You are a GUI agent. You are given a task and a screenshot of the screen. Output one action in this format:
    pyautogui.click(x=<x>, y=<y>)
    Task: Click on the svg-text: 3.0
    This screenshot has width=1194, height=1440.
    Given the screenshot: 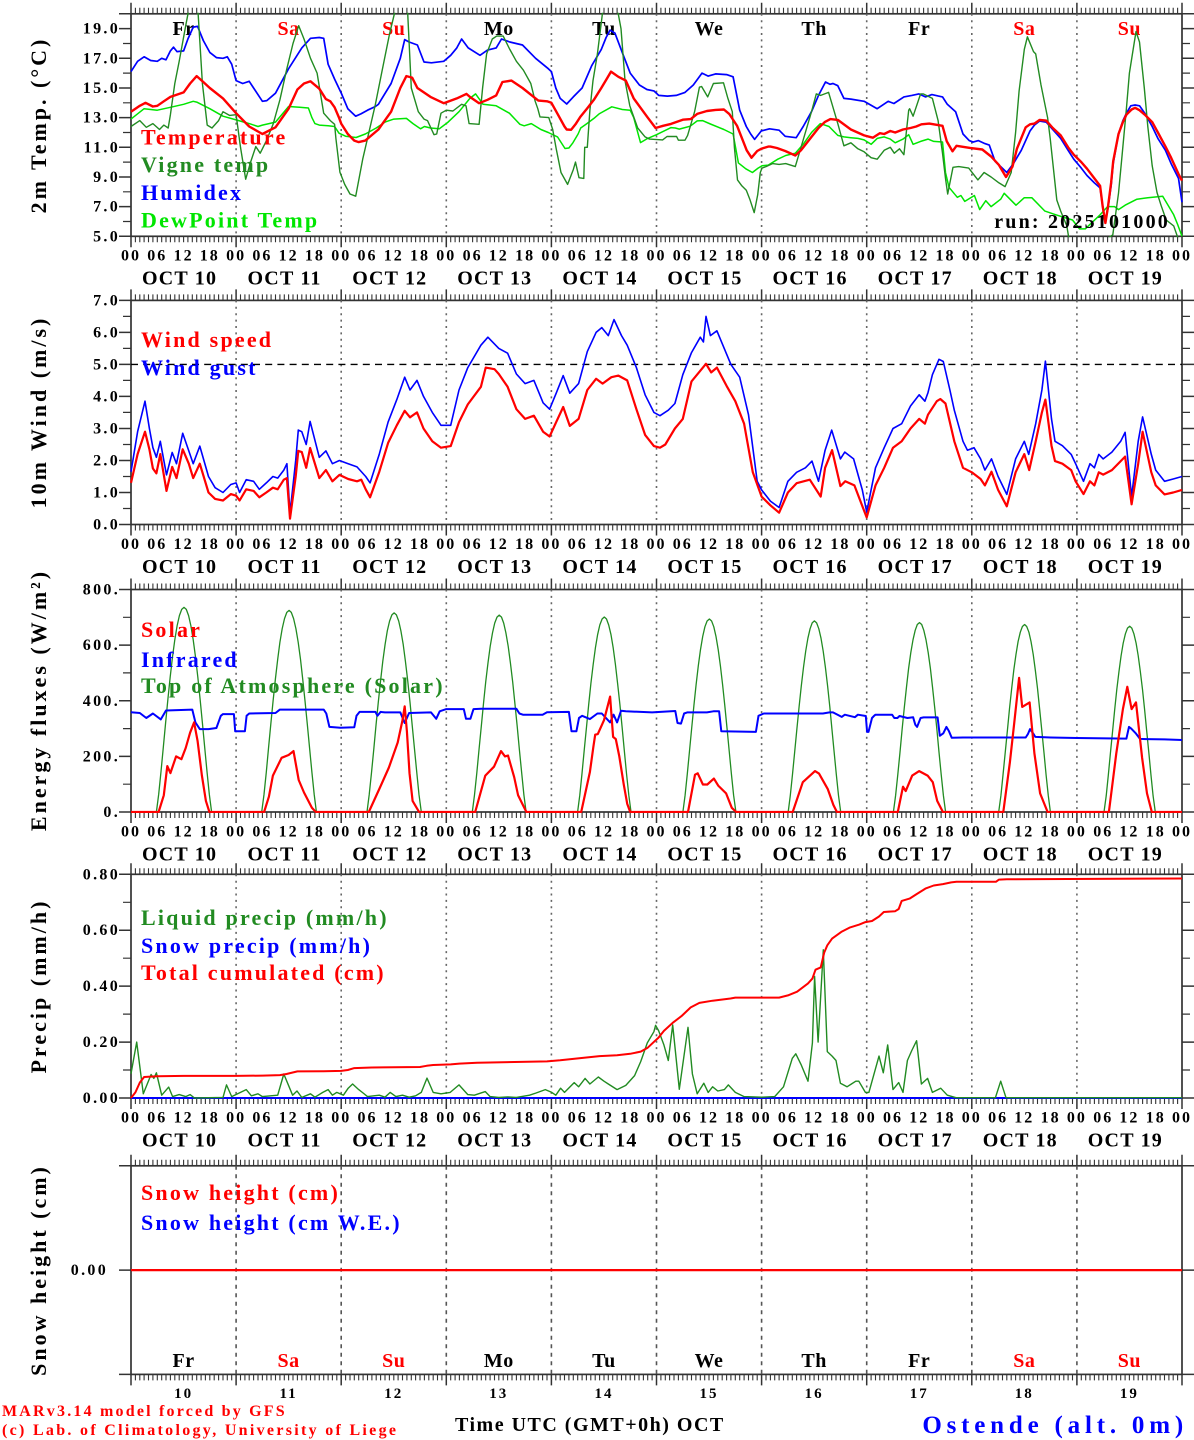 What is the action you would take?
    pyautogui.click(x=106, y=429)
    